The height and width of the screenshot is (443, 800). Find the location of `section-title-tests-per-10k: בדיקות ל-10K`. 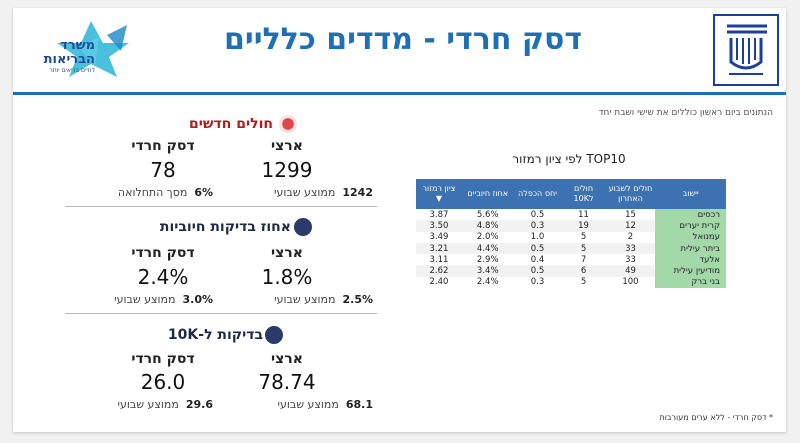

section-title-tests-per-10k: בדיקות ל-10K is located at coordinates (215, 335).